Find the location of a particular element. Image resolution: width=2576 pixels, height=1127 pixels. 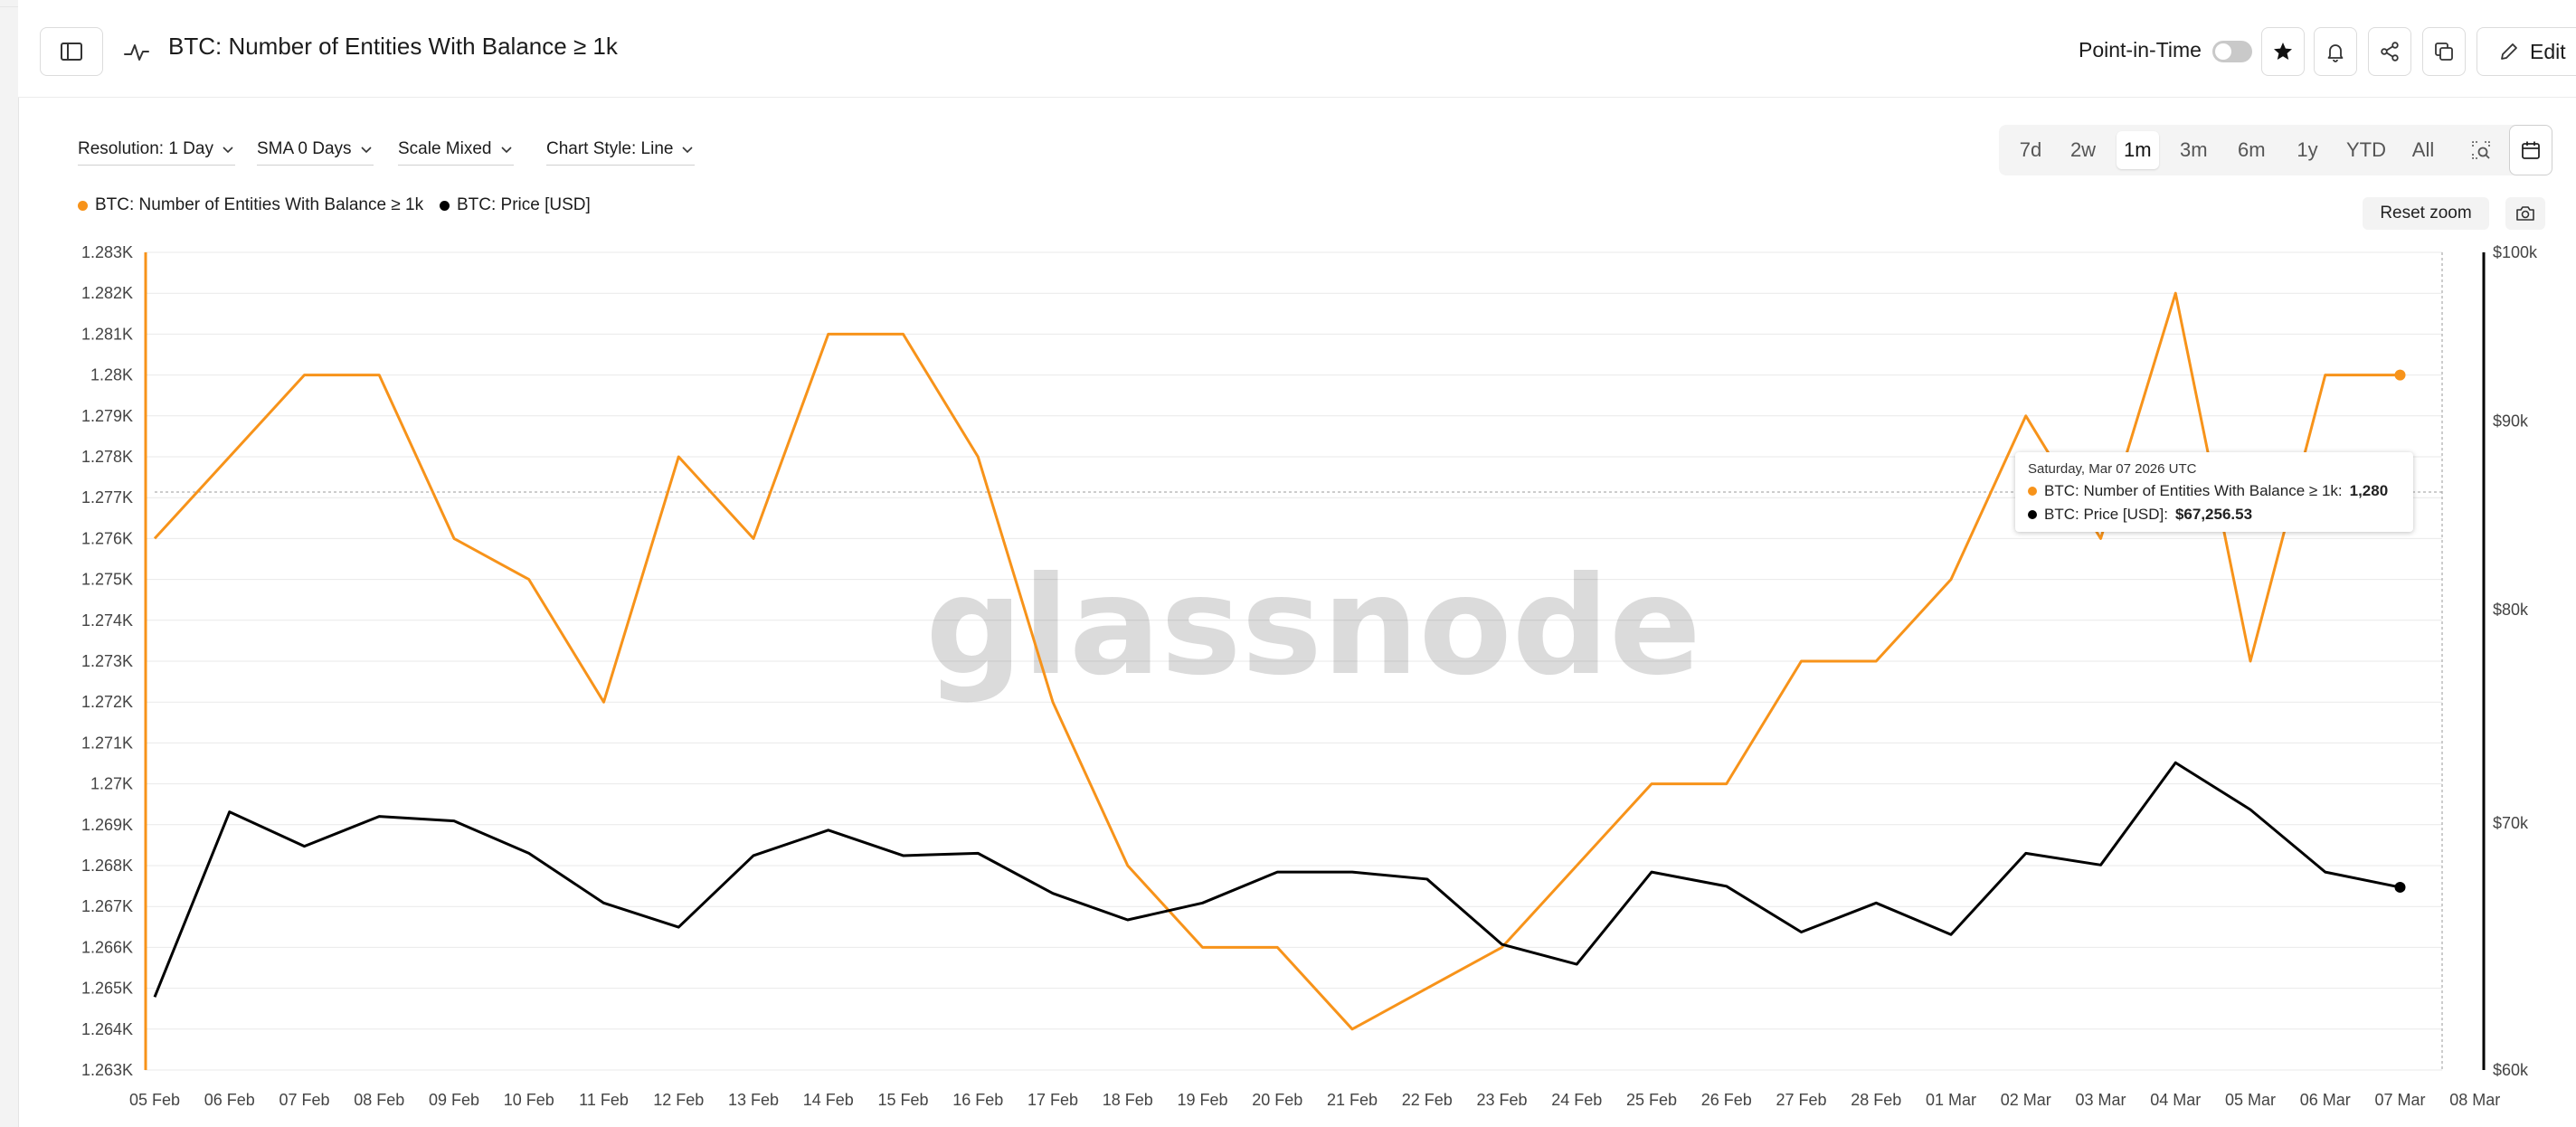

x-tick-label: 03 Mar is located at coordinates (2100, 1100).